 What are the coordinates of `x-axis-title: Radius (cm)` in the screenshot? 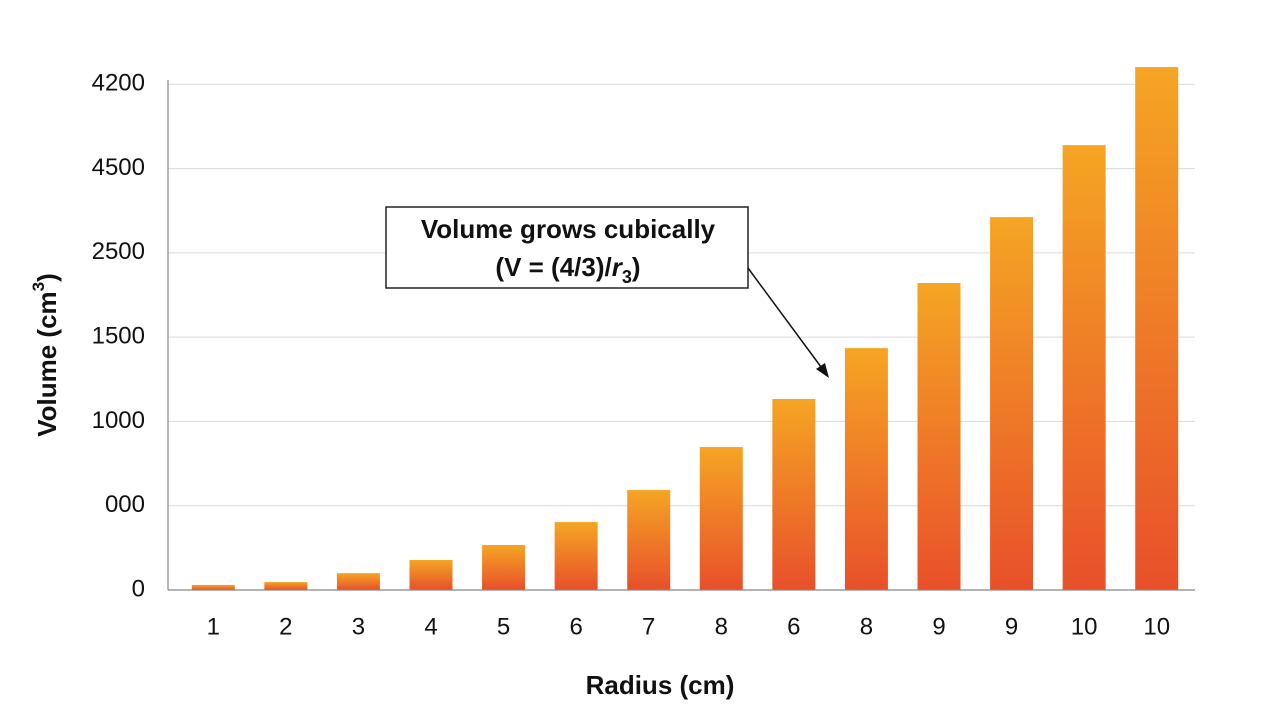 It's located at (660, 685).